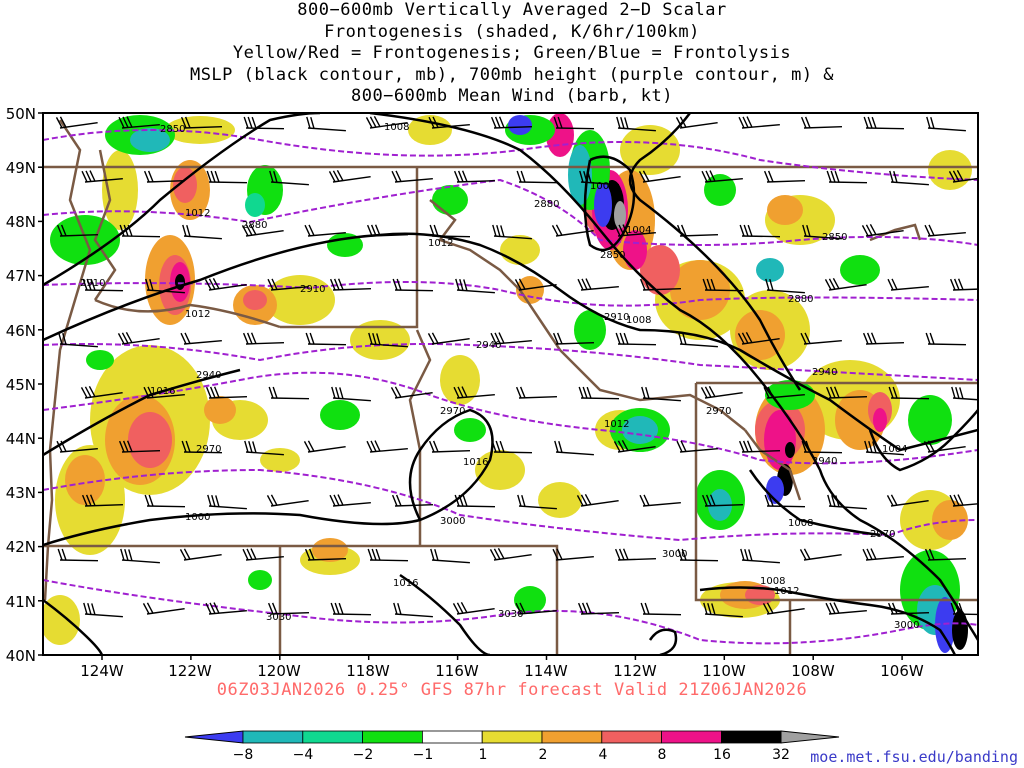  I want to click on credit-url: moe.met.fsu.edu/banding, so click(914, 757).